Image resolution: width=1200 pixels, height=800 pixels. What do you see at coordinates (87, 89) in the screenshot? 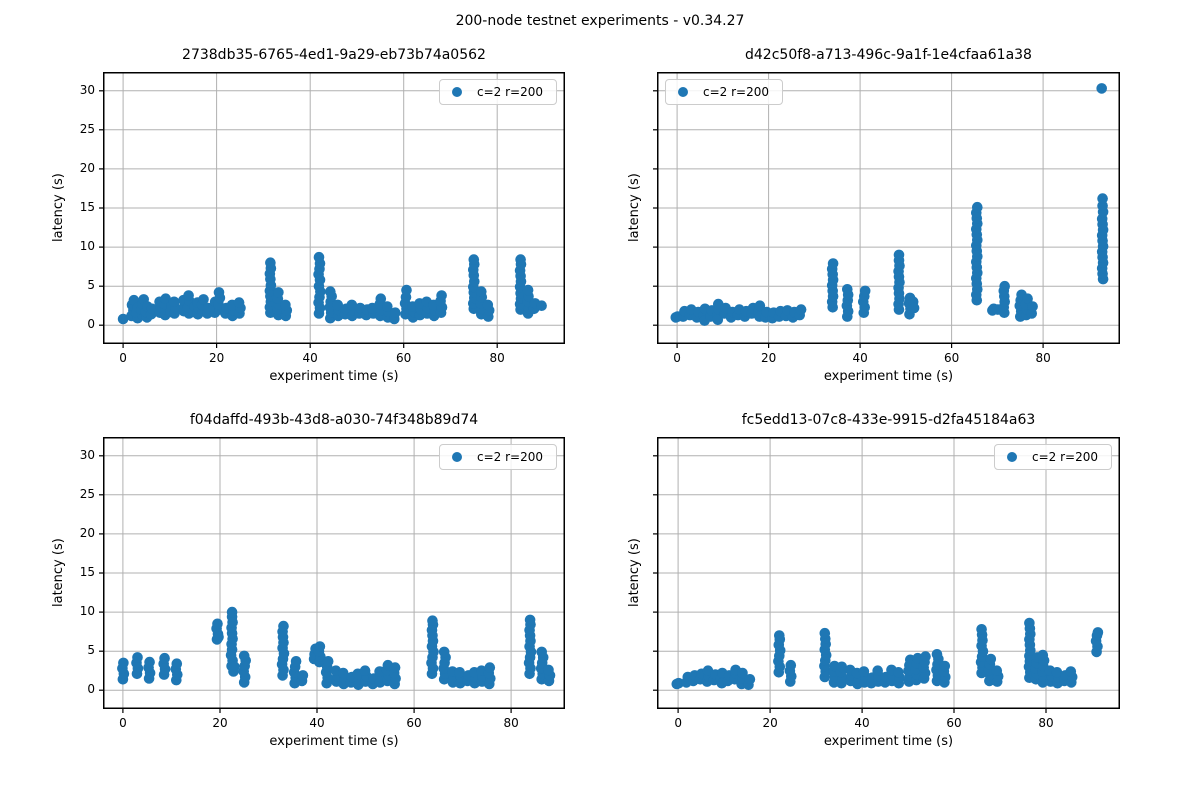
I see `y-tick-label: 30` at bounding box center [87, 89].